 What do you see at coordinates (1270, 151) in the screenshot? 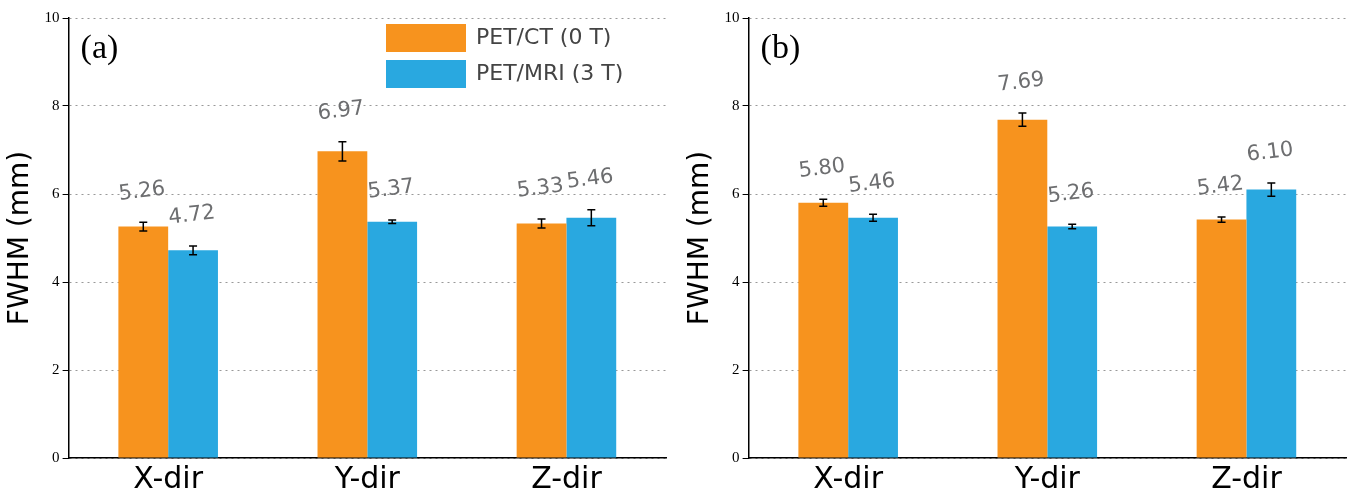
I see `data-label: 6.10` at bounding box center [1270, 151].